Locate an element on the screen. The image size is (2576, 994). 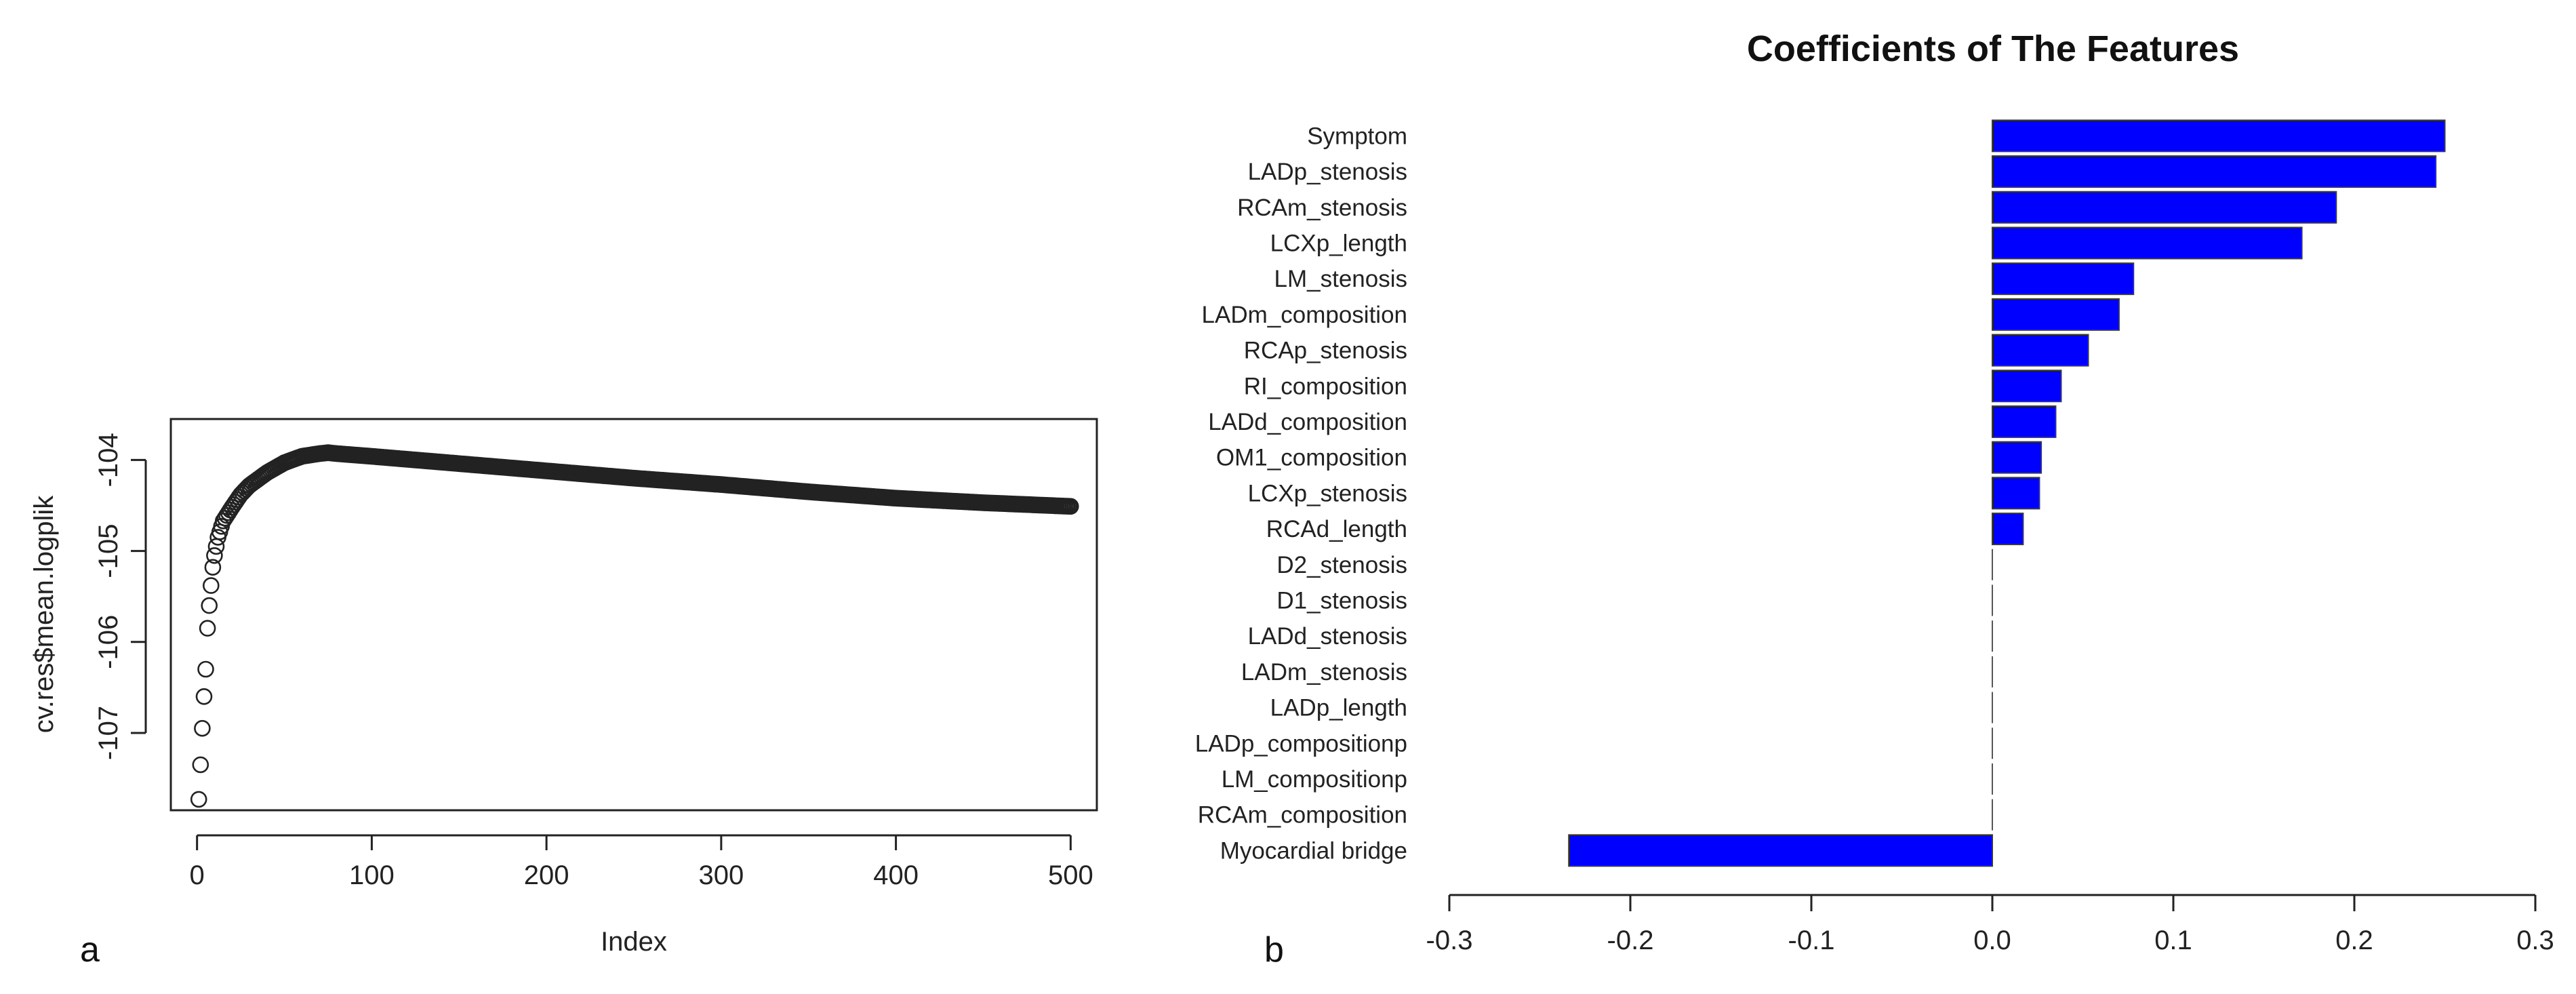
category-label: RCAp_stenosis is located at coordinates (1325, 351).